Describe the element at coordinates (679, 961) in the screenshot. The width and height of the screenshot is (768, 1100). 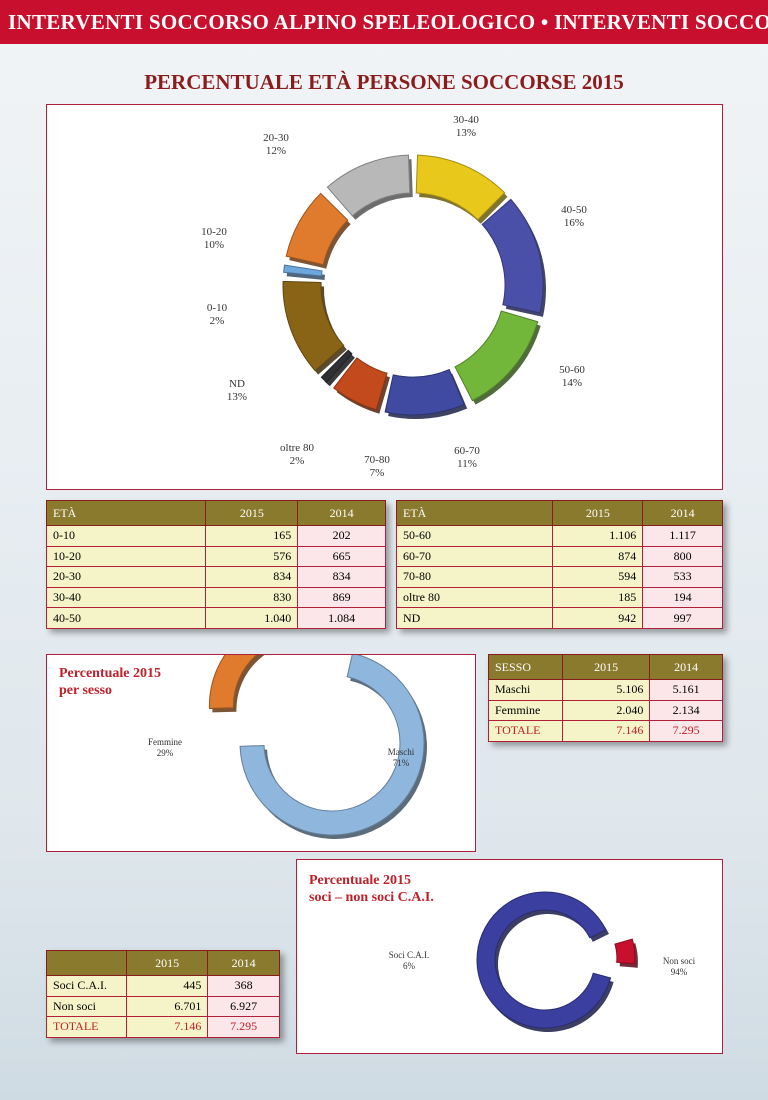
I see `slice-label-non-soci: Non soci` at that location.